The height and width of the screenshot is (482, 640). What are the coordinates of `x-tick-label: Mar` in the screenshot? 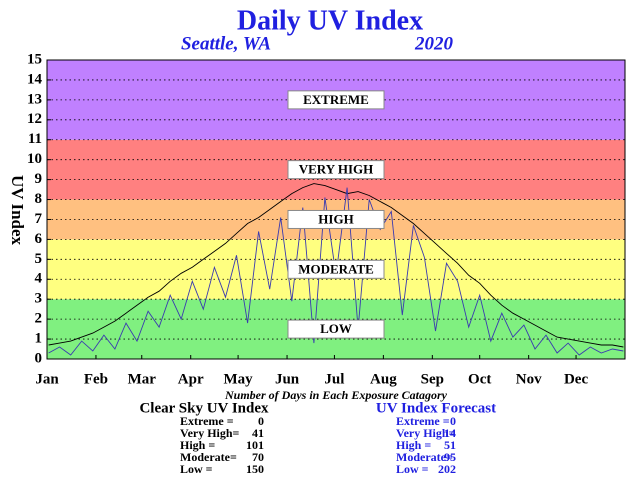 It's located at (142, 379).